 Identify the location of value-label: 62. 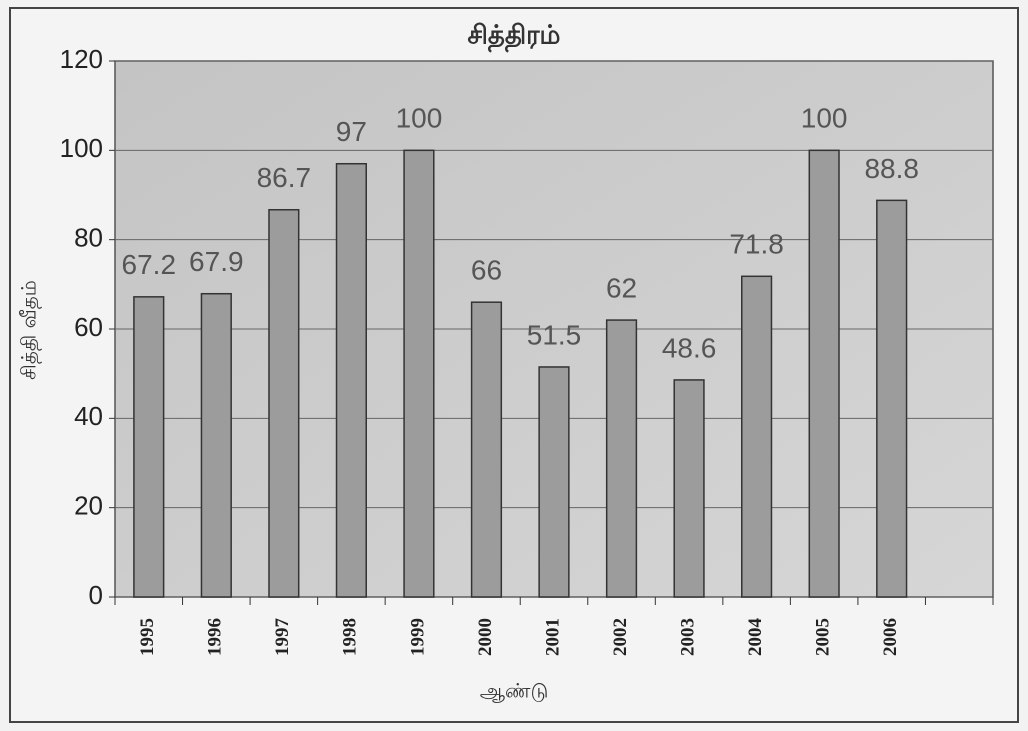
(621, 287).